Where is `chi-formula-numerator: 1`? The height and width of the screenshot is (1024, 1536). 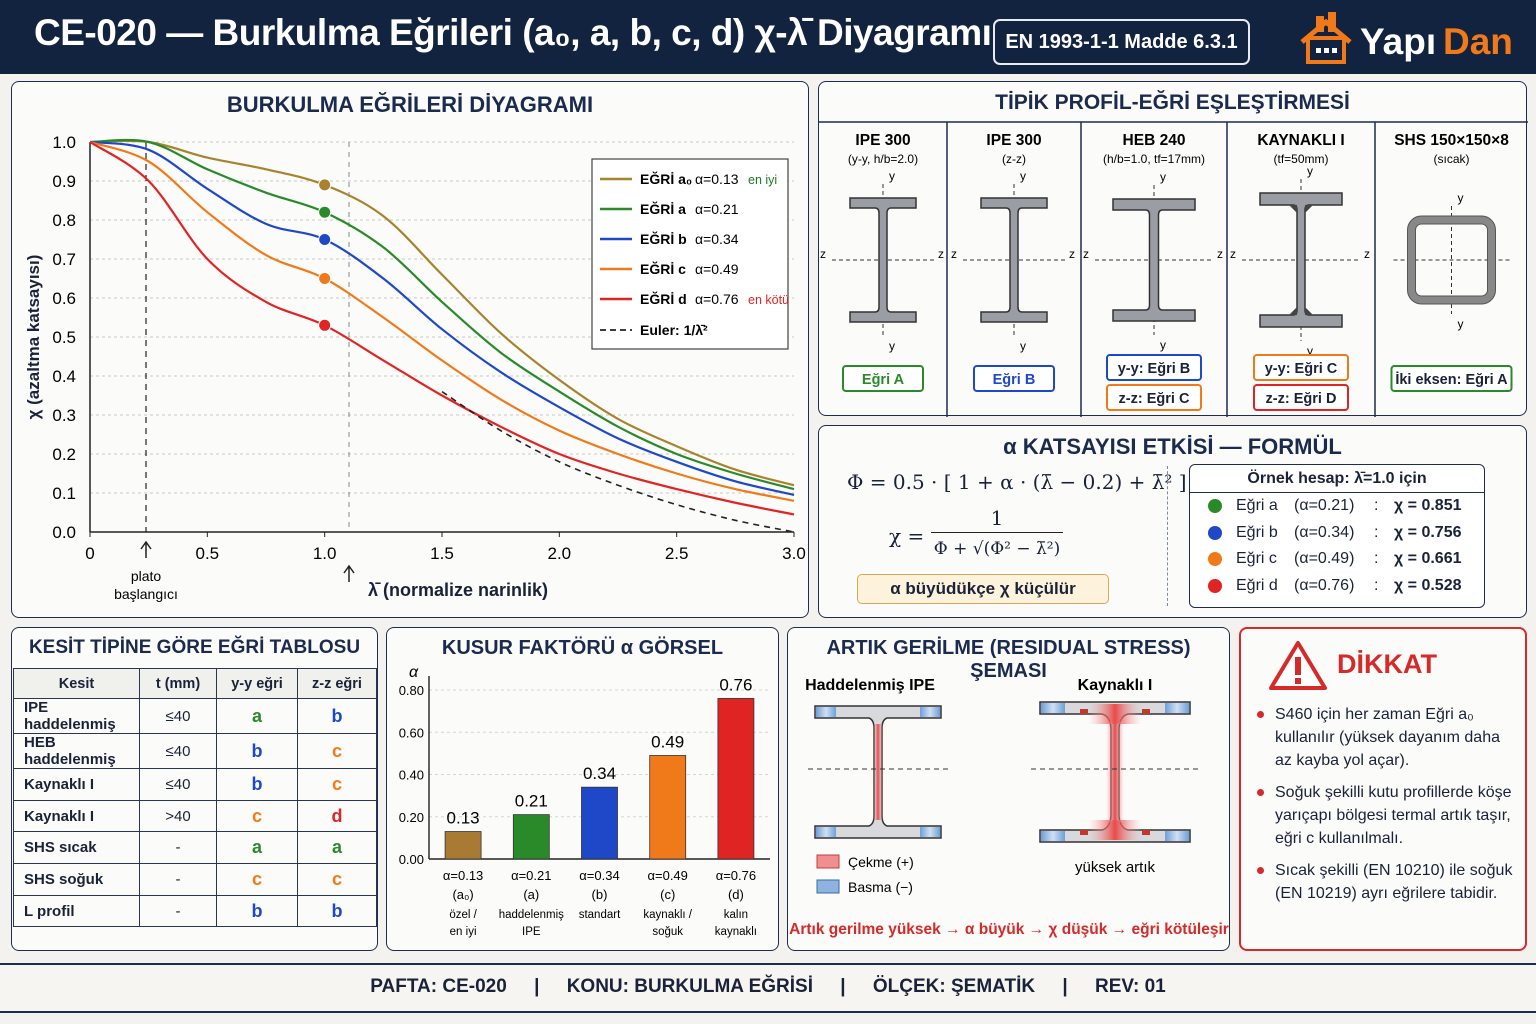 chi-formula-numerator: 1 is located at coordinates (997, 518).